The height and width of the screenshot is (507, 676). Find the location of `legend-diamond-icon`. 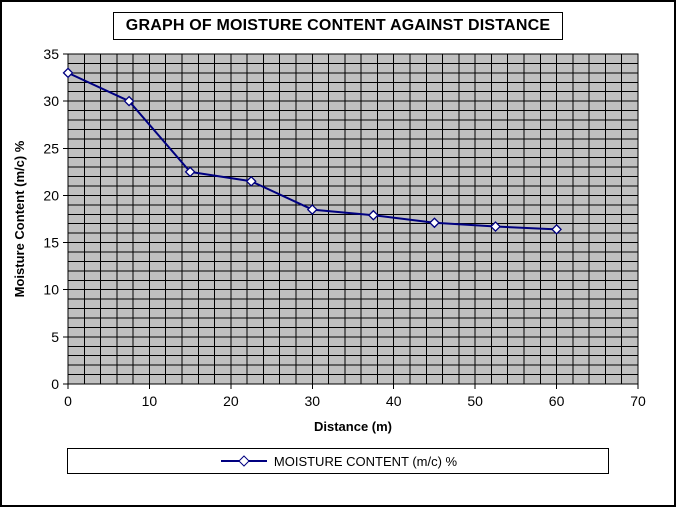

legend-diamond-icon is located at coordinates (244, 461).